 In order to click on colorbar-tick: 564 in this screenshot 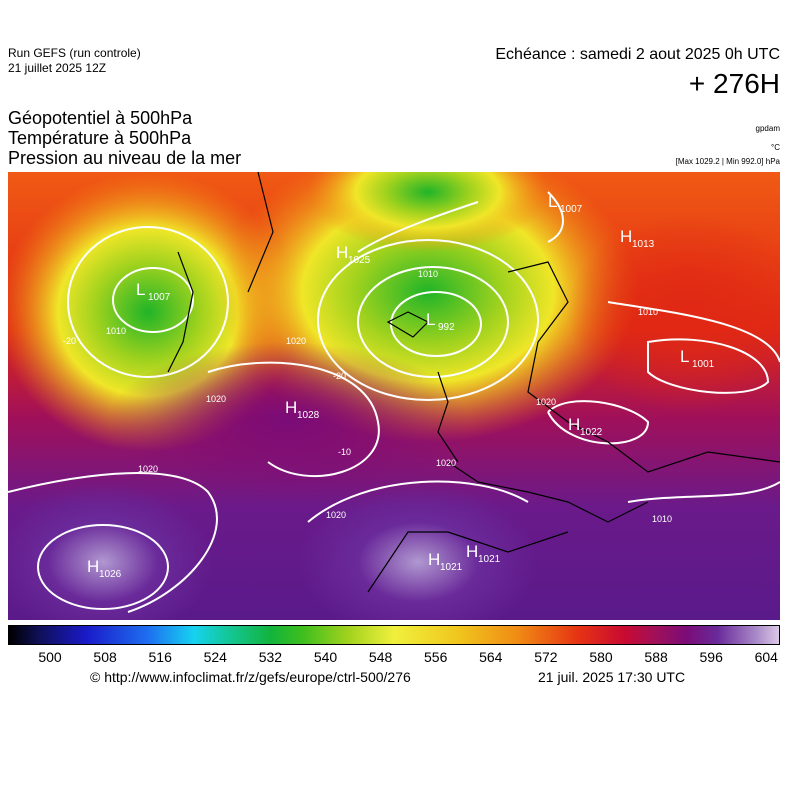, I will do `click(491, 657)`.